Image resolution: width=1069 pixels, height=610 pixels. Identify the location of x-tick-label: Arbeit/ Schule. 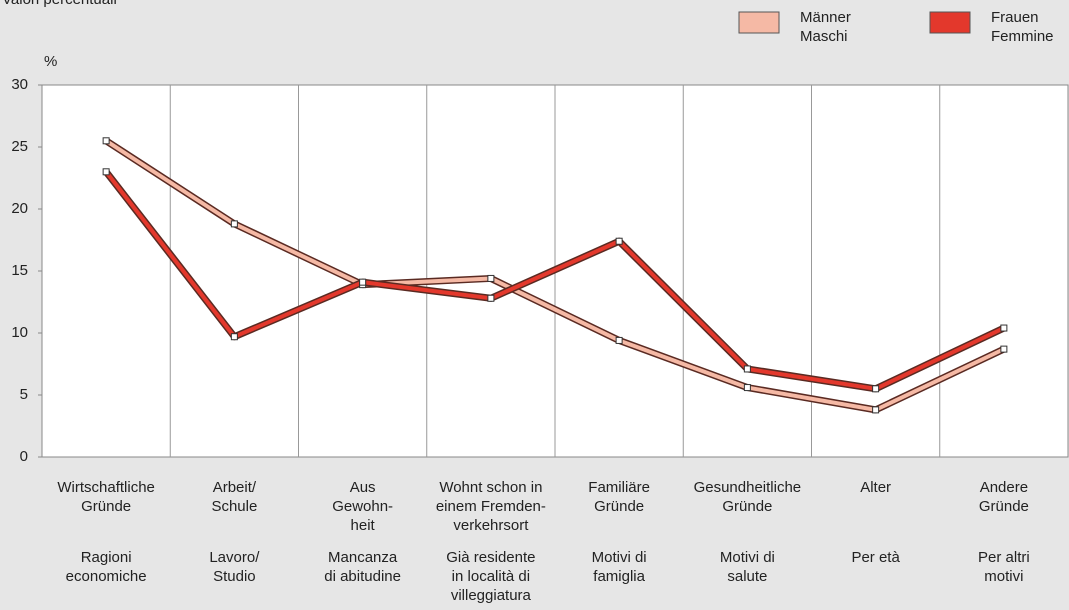
(234, 497).